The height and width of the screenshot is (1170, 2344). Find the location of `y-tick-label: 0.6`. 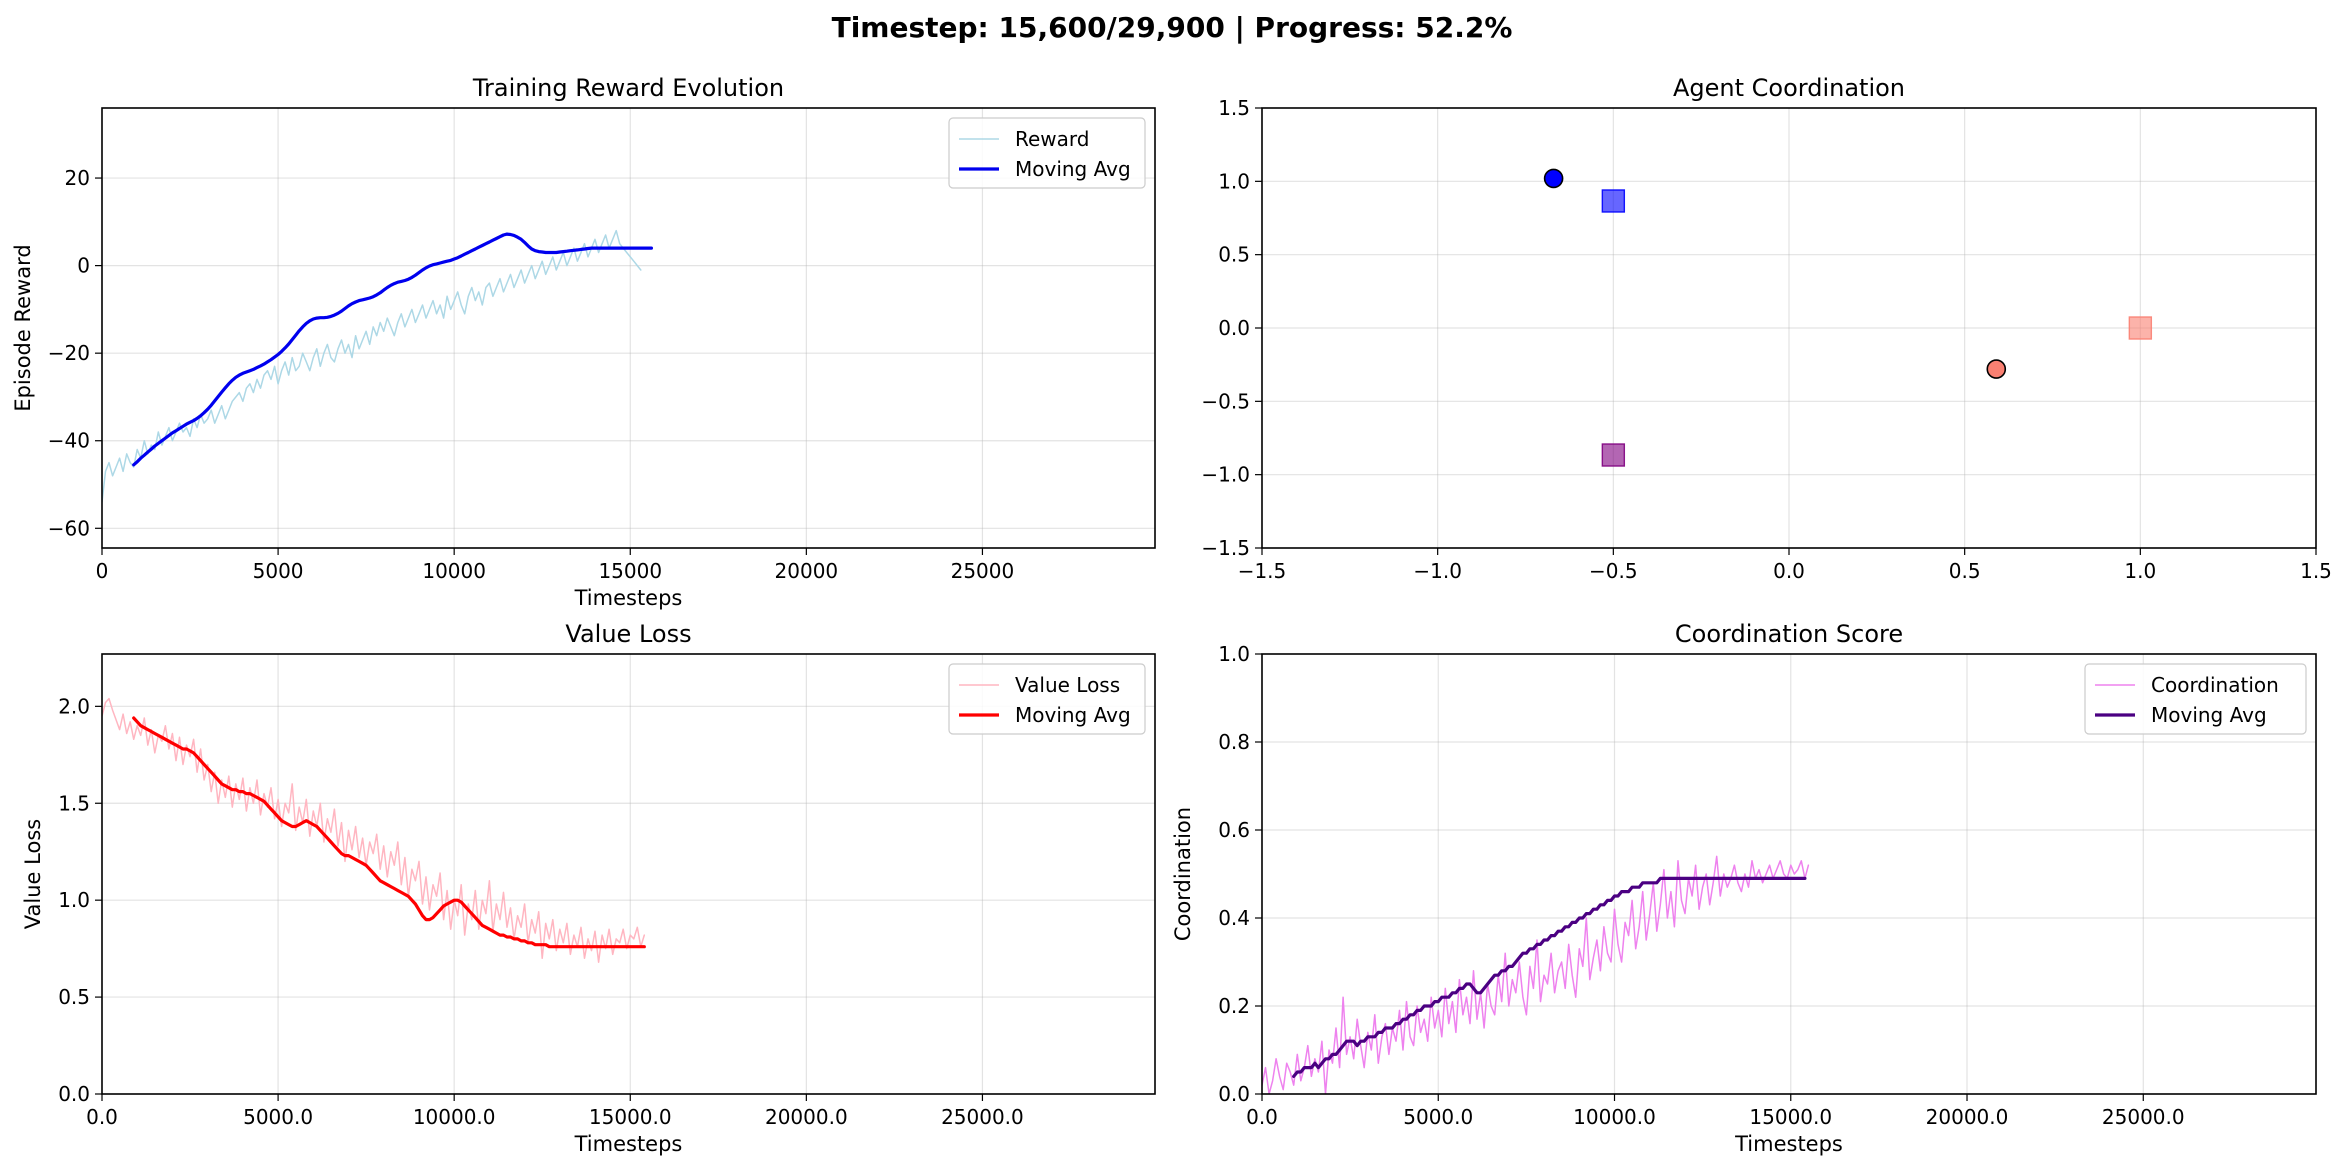

y-tick-label: 0.6 is located at coordinates (1234, 830).